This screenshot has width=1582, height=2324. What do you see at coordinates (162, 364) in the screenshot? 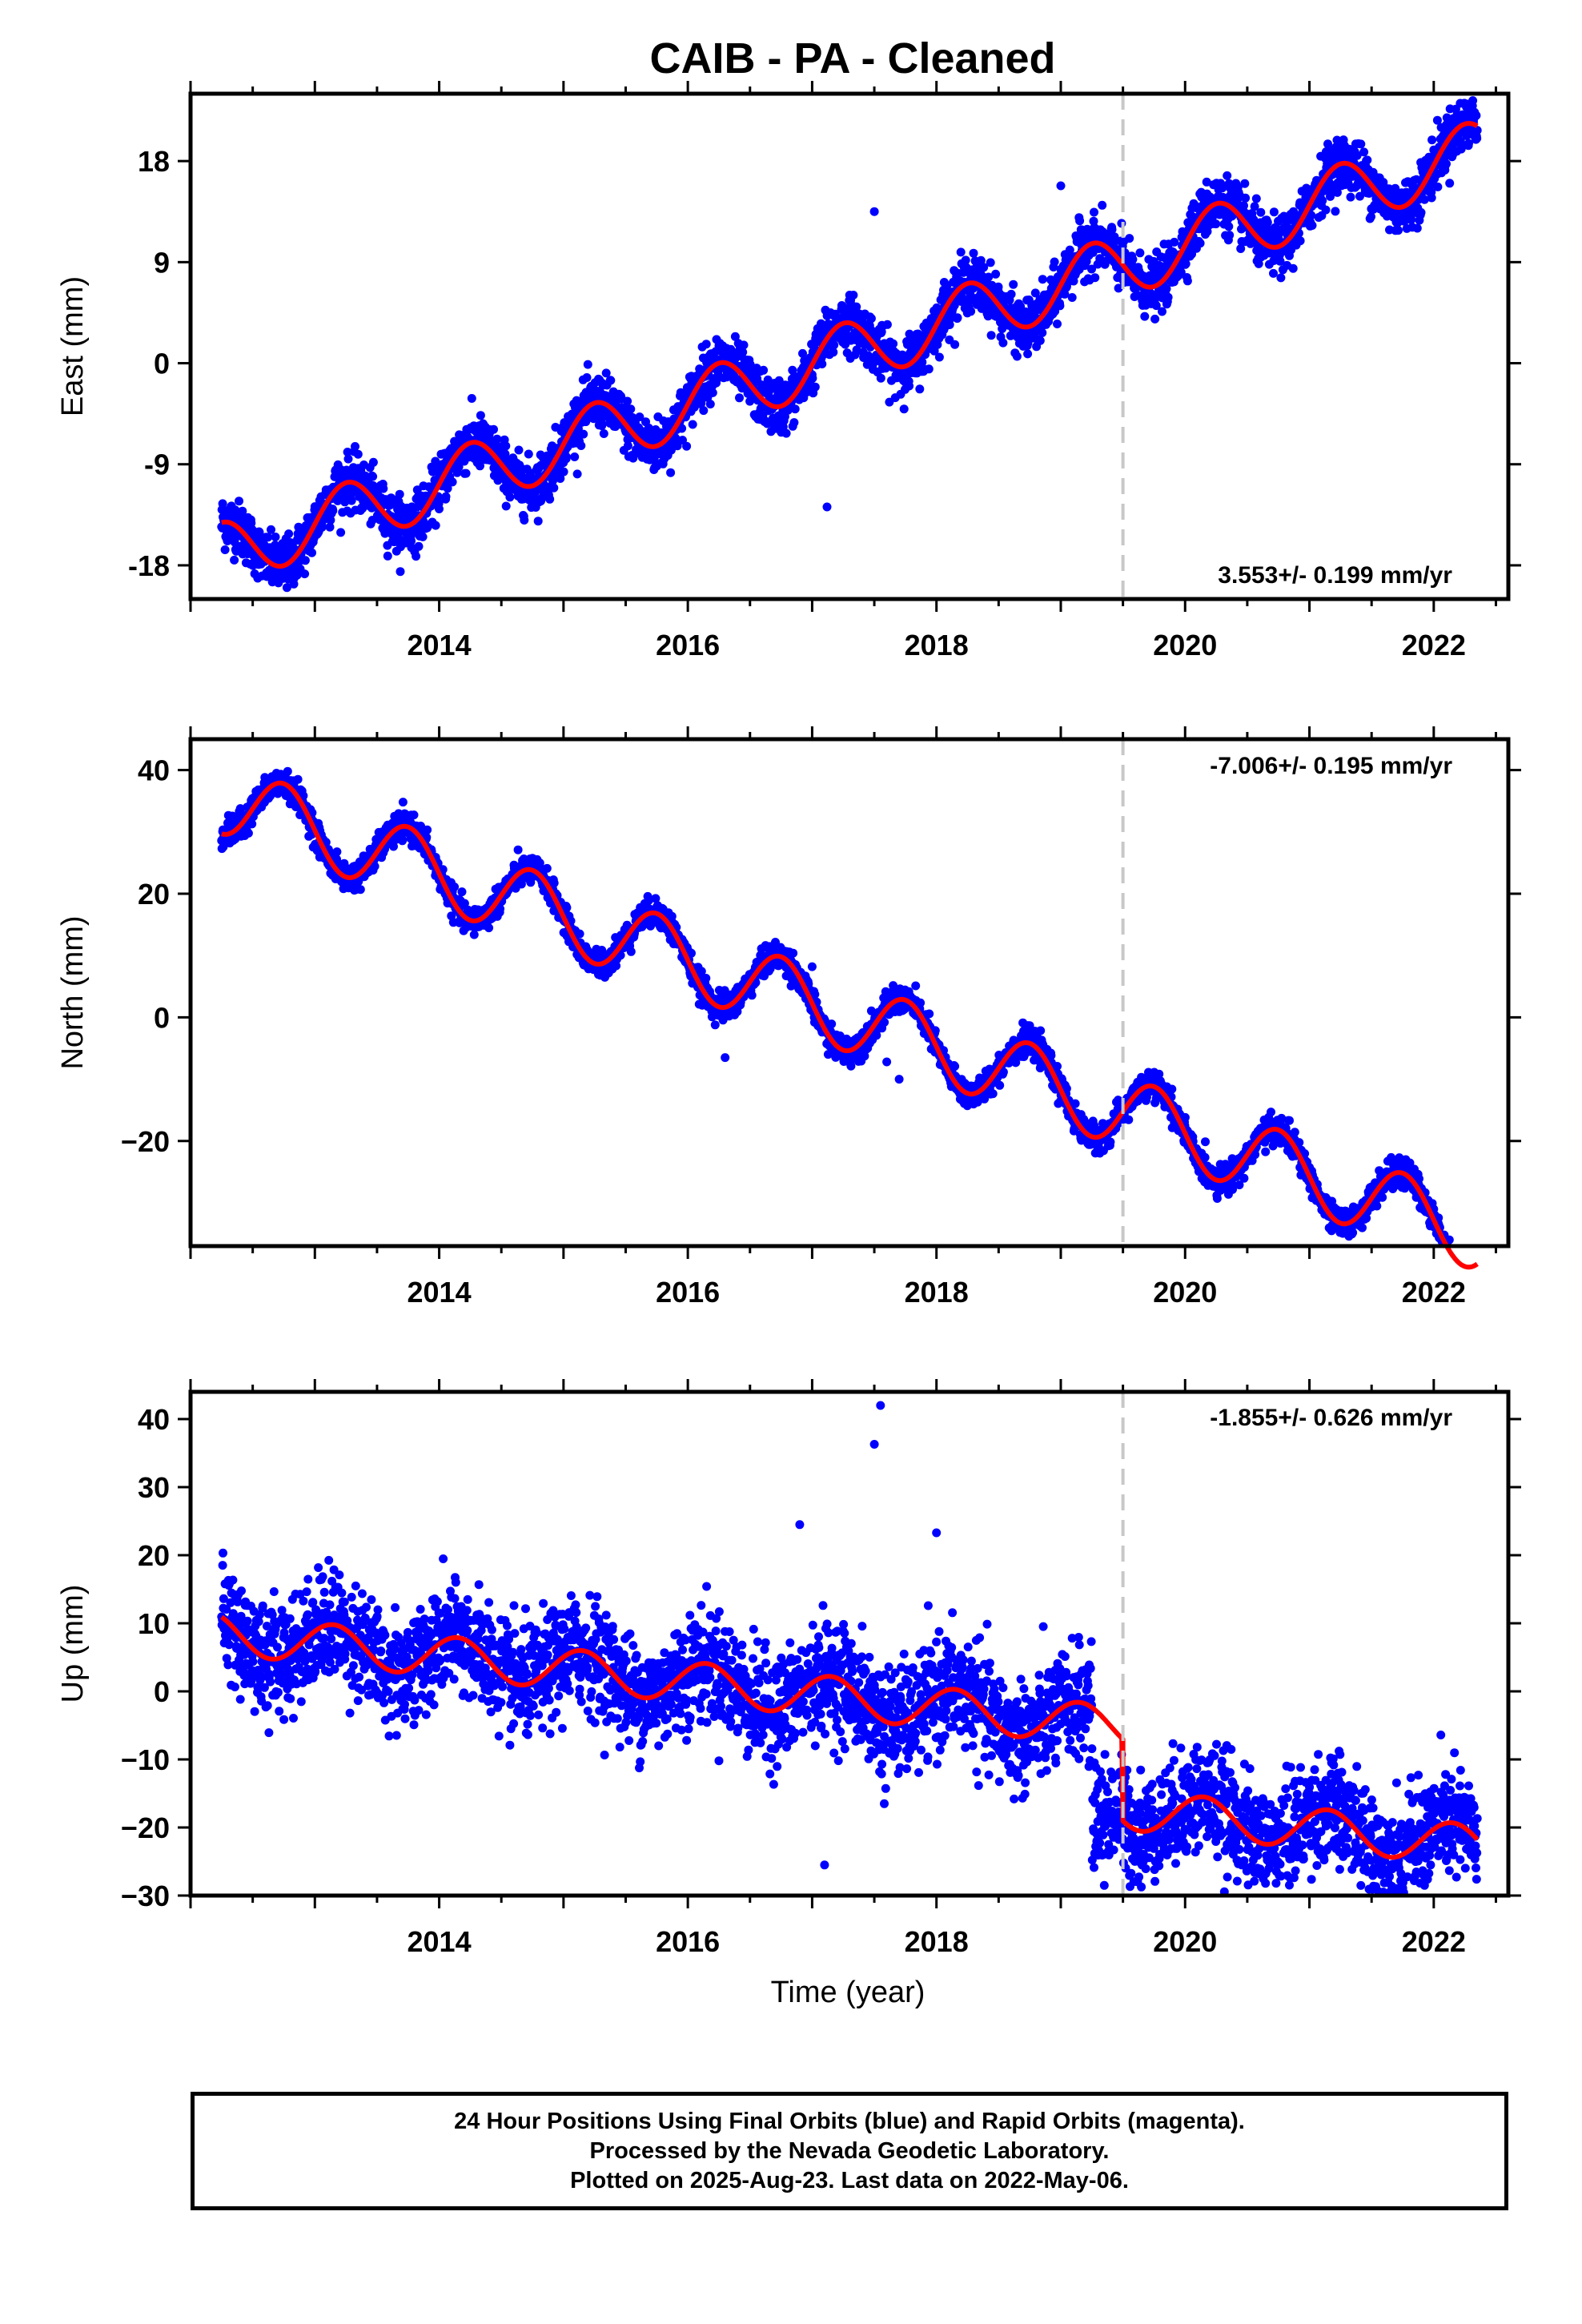
I see `y-tick-label: 0` at bounding box center [162, 364].